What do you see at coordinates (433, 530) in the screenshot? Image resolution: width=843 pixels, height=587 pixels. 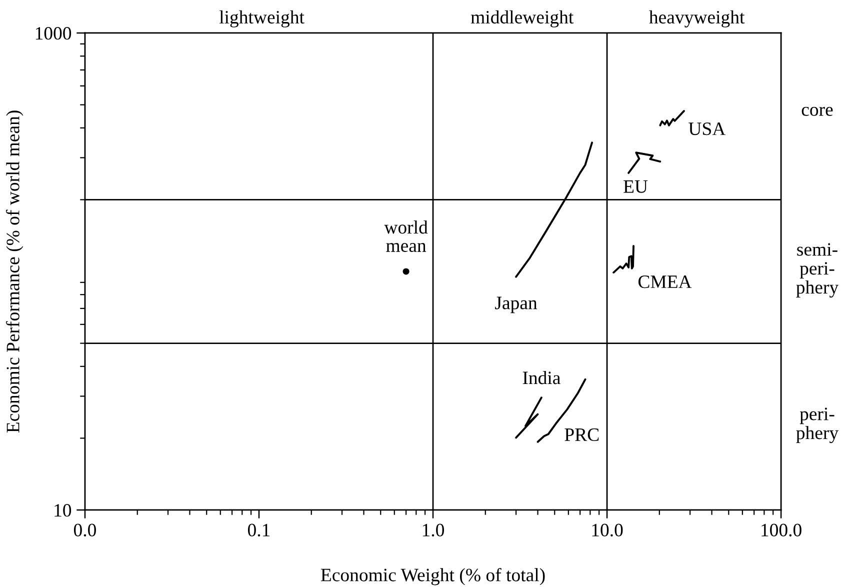 I see `x-tick-label: 1.0` at bounding box center [433, 530].